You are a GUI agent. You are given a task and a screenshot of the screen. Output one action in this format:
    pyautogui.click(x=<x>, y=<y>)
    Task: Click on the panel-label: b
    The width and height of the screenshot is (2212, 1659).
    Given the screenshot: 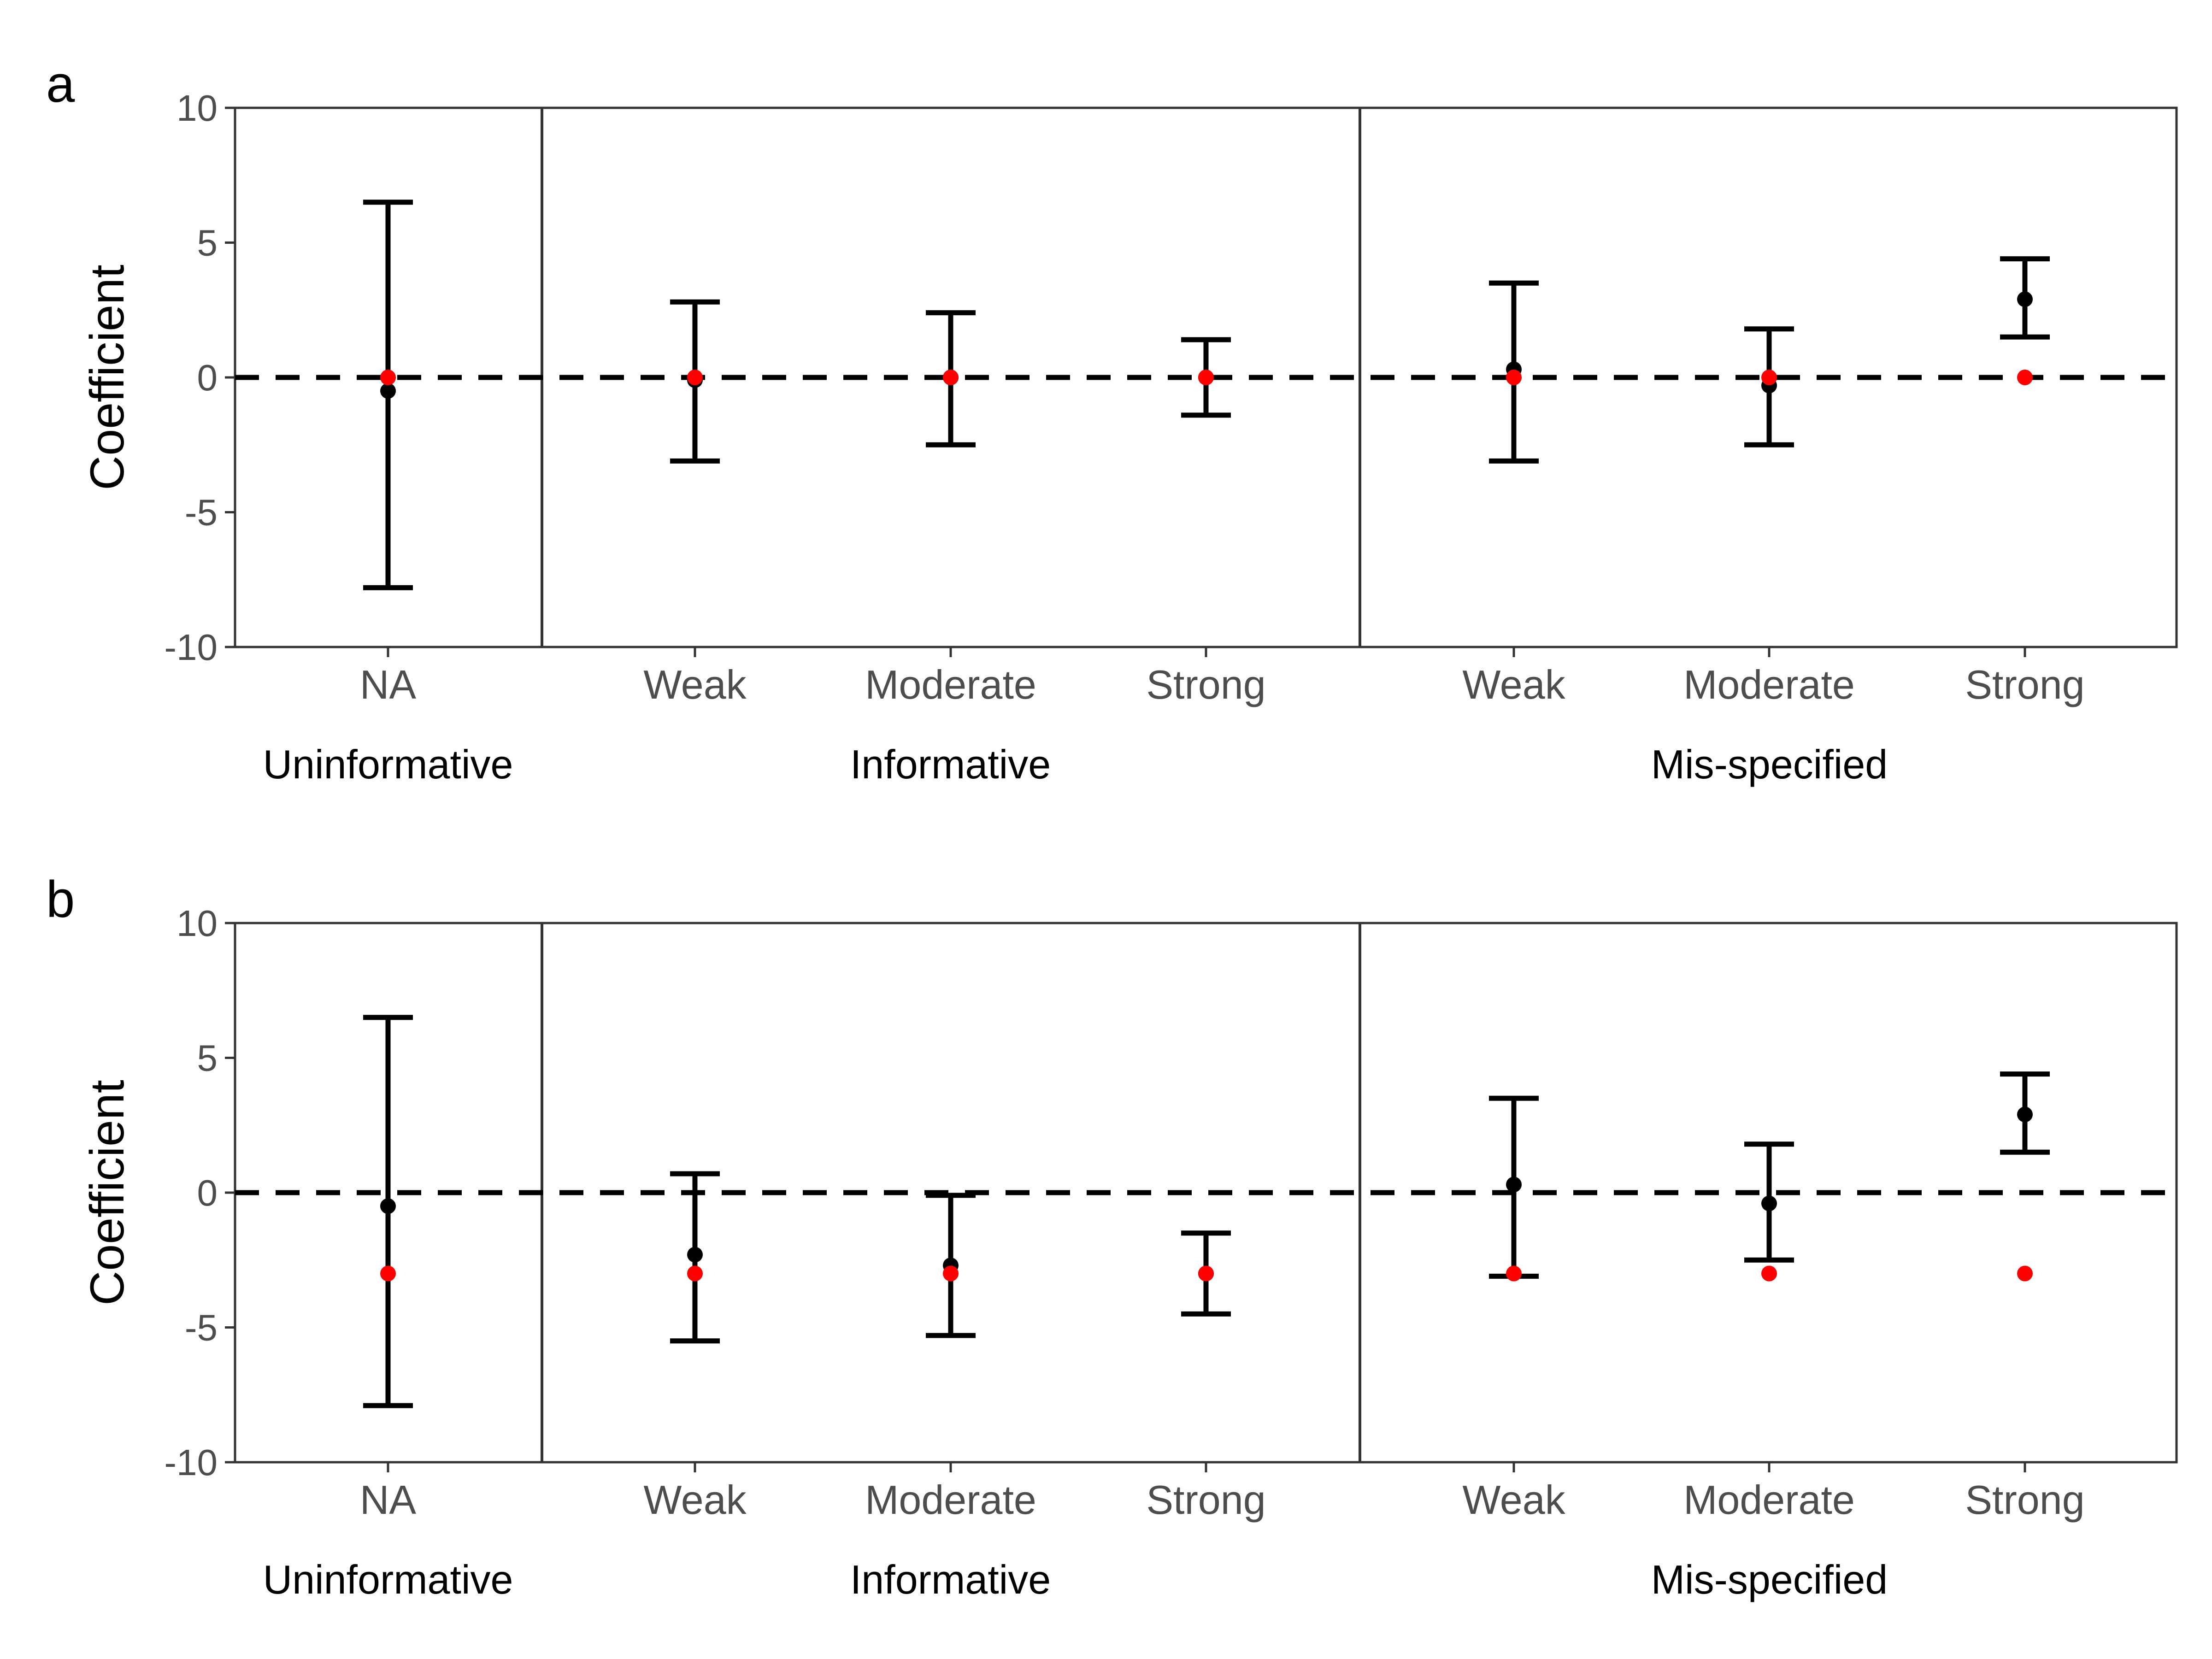 What is the action you would take?
    pyautogui.click(x=60, y=899)
    